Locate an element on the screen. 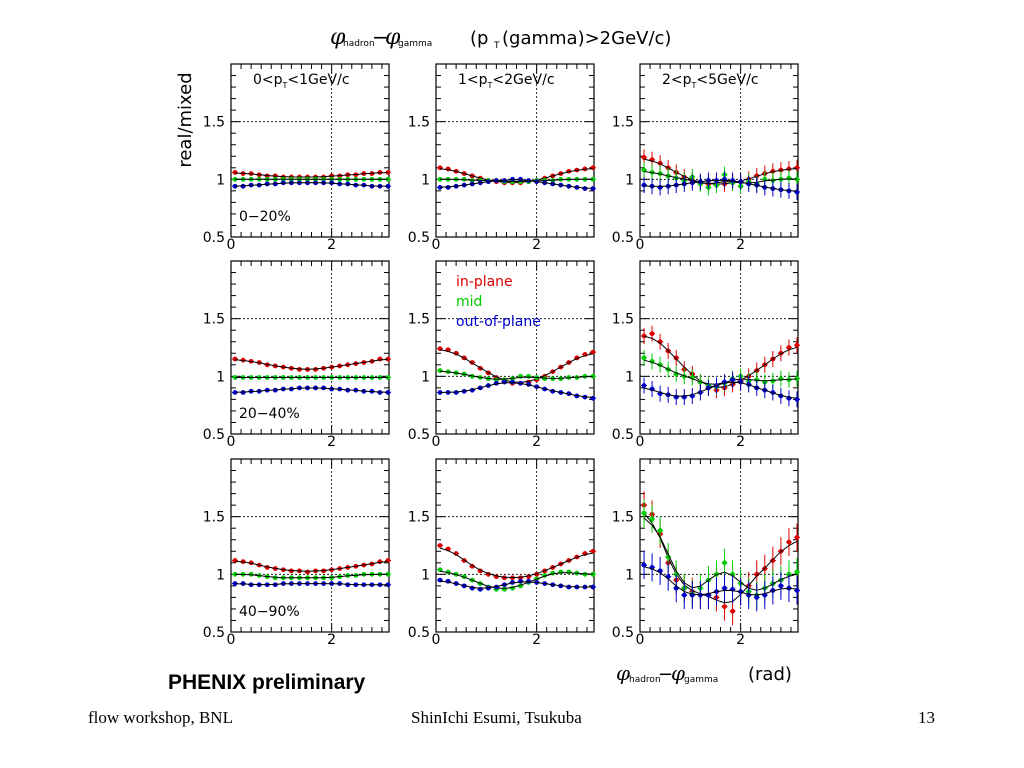  panel-r2-c2: 0.5 1 1.5 0 2 is located at coordinates (706, 553).